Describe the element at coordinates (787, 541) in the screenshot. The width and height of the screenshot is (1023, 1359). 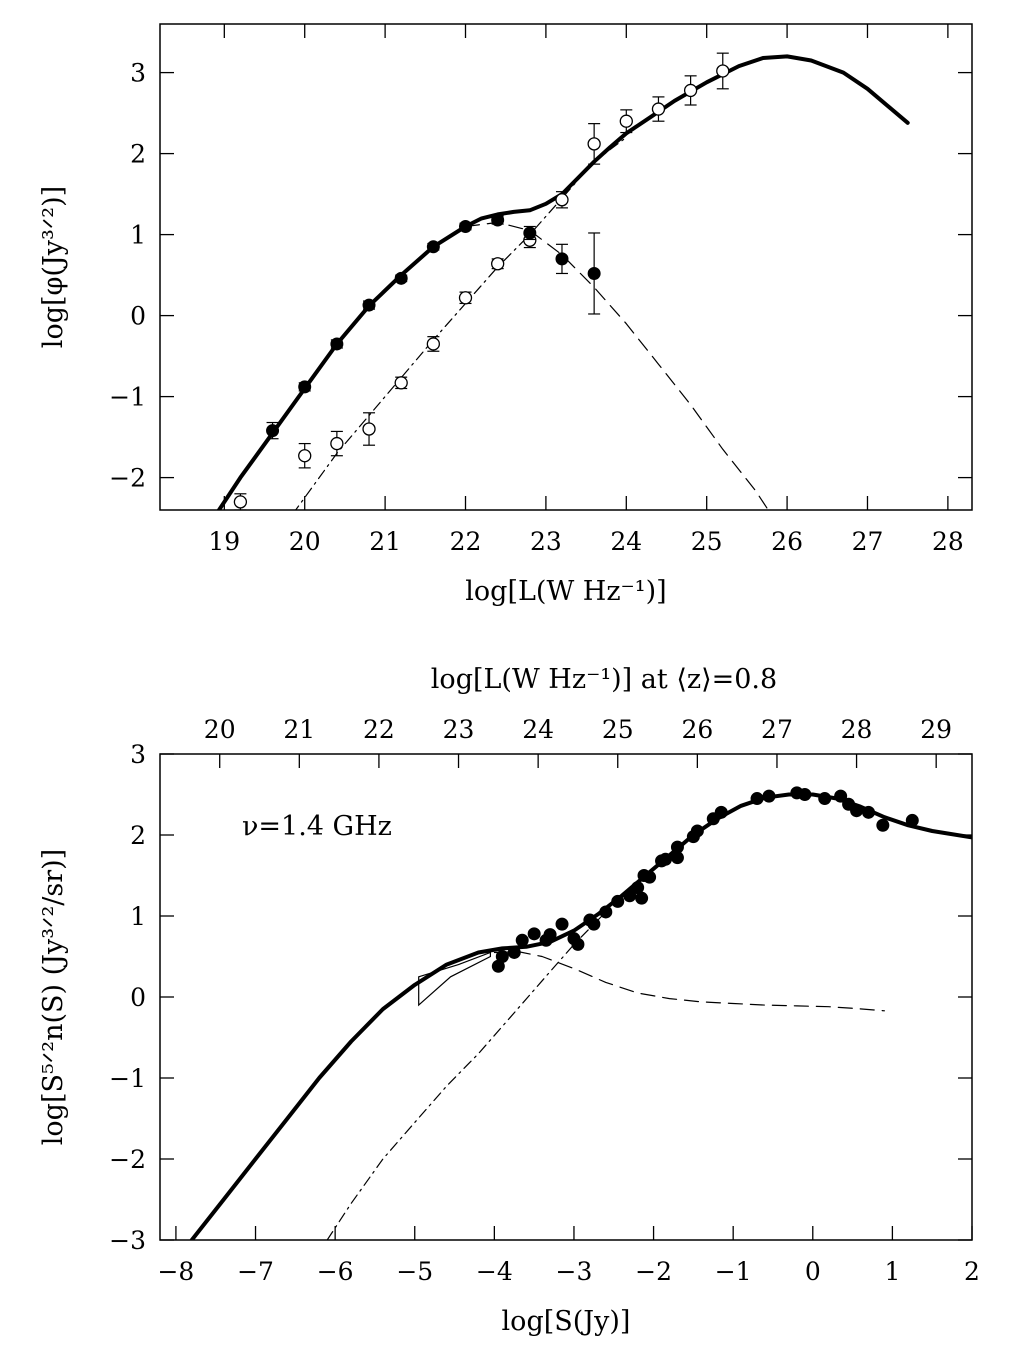
I see `x-tick-label: 26` at that location.